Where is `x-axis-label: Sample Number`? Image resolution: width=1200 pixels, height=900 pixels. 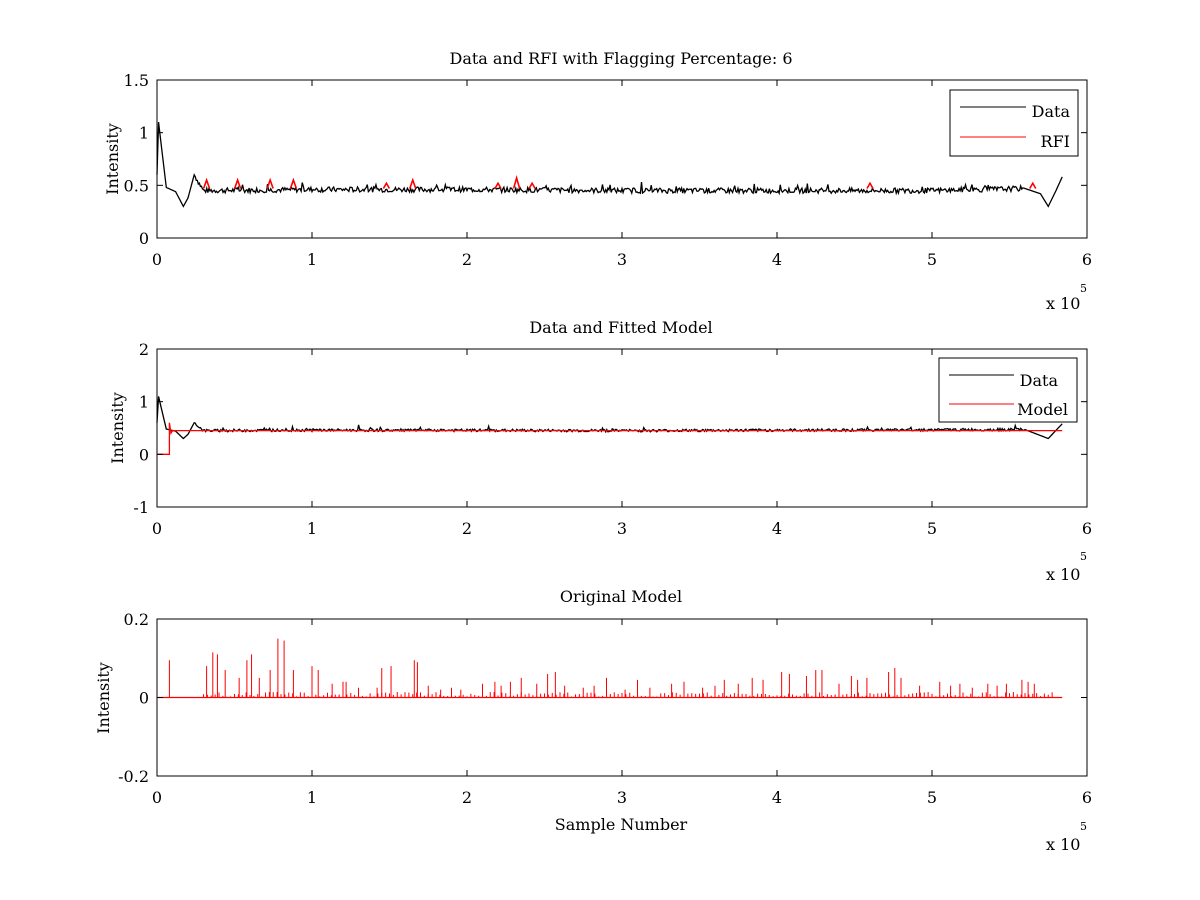
x-axis-label: Sample Number is located at coordinates (621, 824).